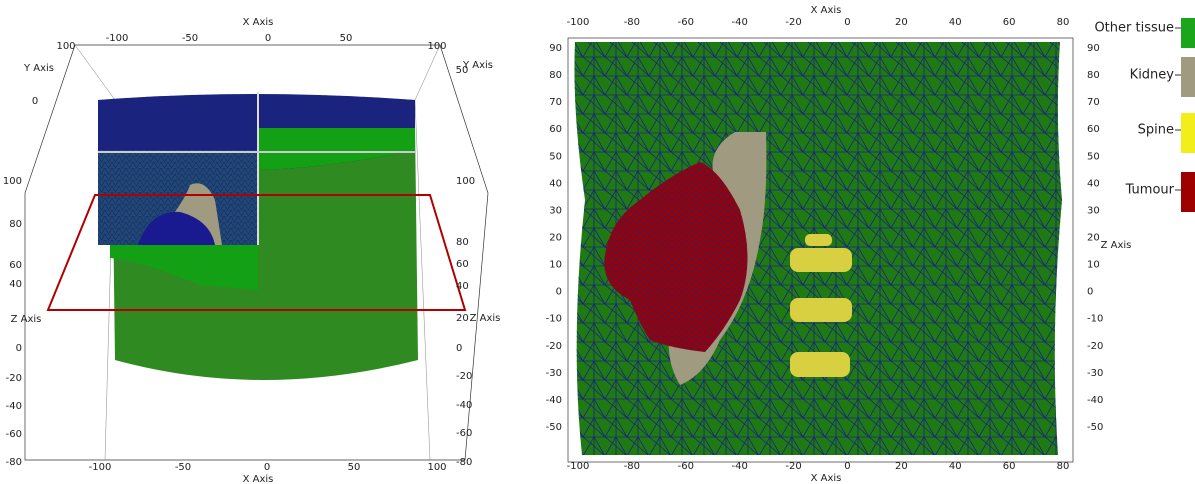 The width and height of the screenshot is (1195, 484). What do you see at coordinates (336, 149) in the screenshot?
I see `cut-face` at bounding box center [336, 149].